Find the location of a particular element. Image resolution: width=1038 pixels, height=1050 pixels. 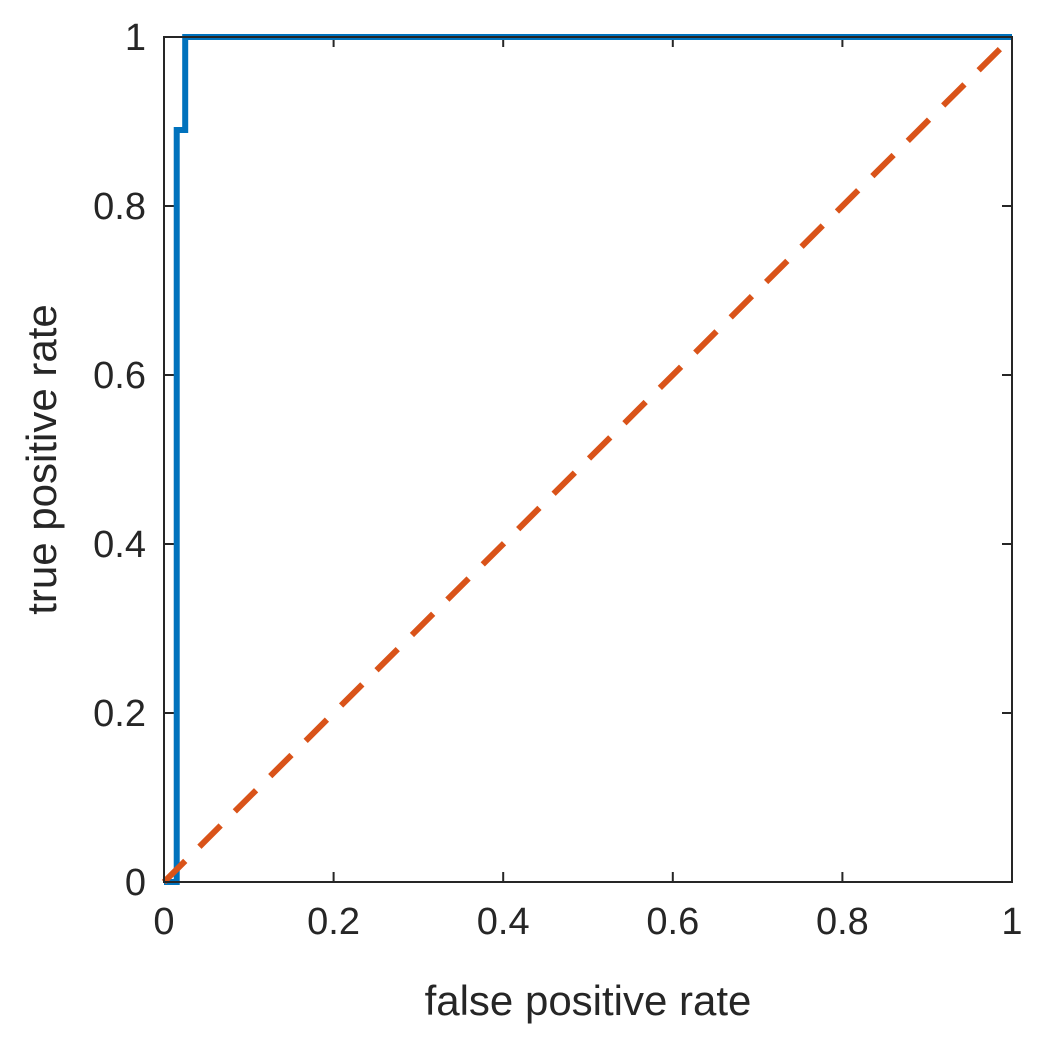

y-tick-label: 0.6 is located at coordinates (119, 376).